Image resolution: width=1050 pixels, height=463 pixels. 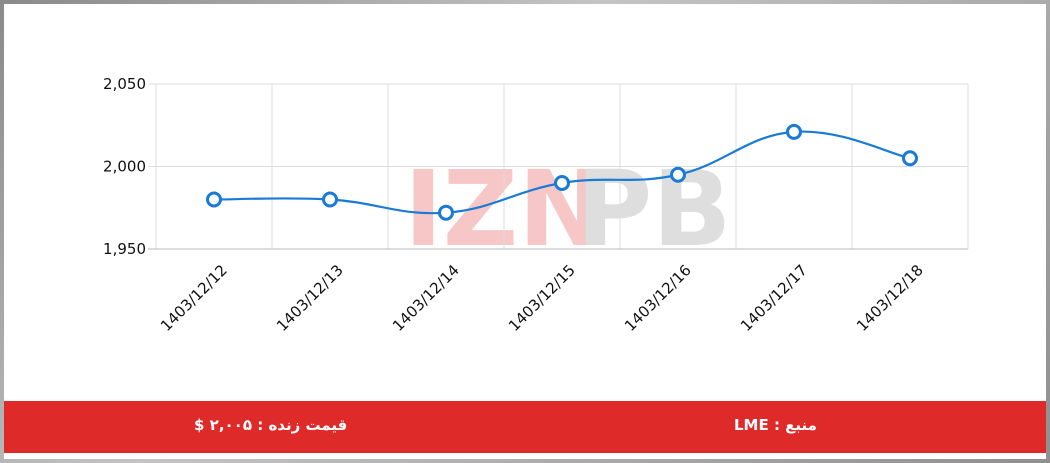 I want to click on y-tick-label: 1,950, so click(x=124, y=249).